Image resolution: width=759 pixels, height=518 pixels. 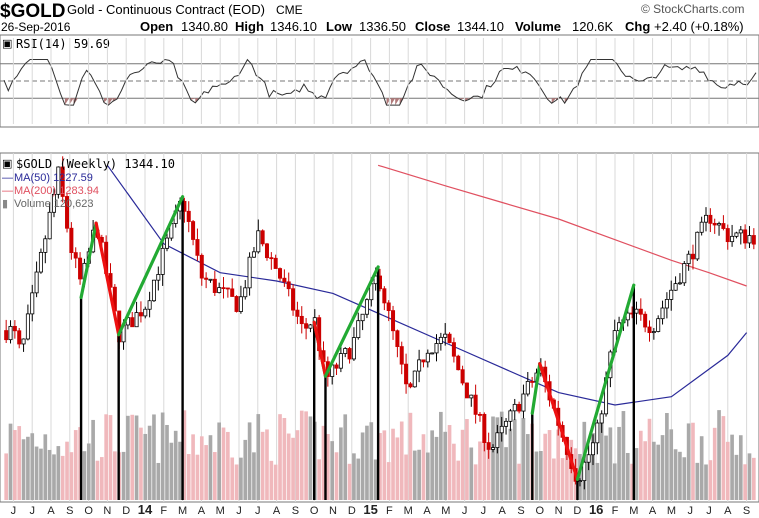 What do you see at coordinates (7, 164) in the screenshot?
I see `price-marker-icon: ▣` at bounding box center [7, 164].